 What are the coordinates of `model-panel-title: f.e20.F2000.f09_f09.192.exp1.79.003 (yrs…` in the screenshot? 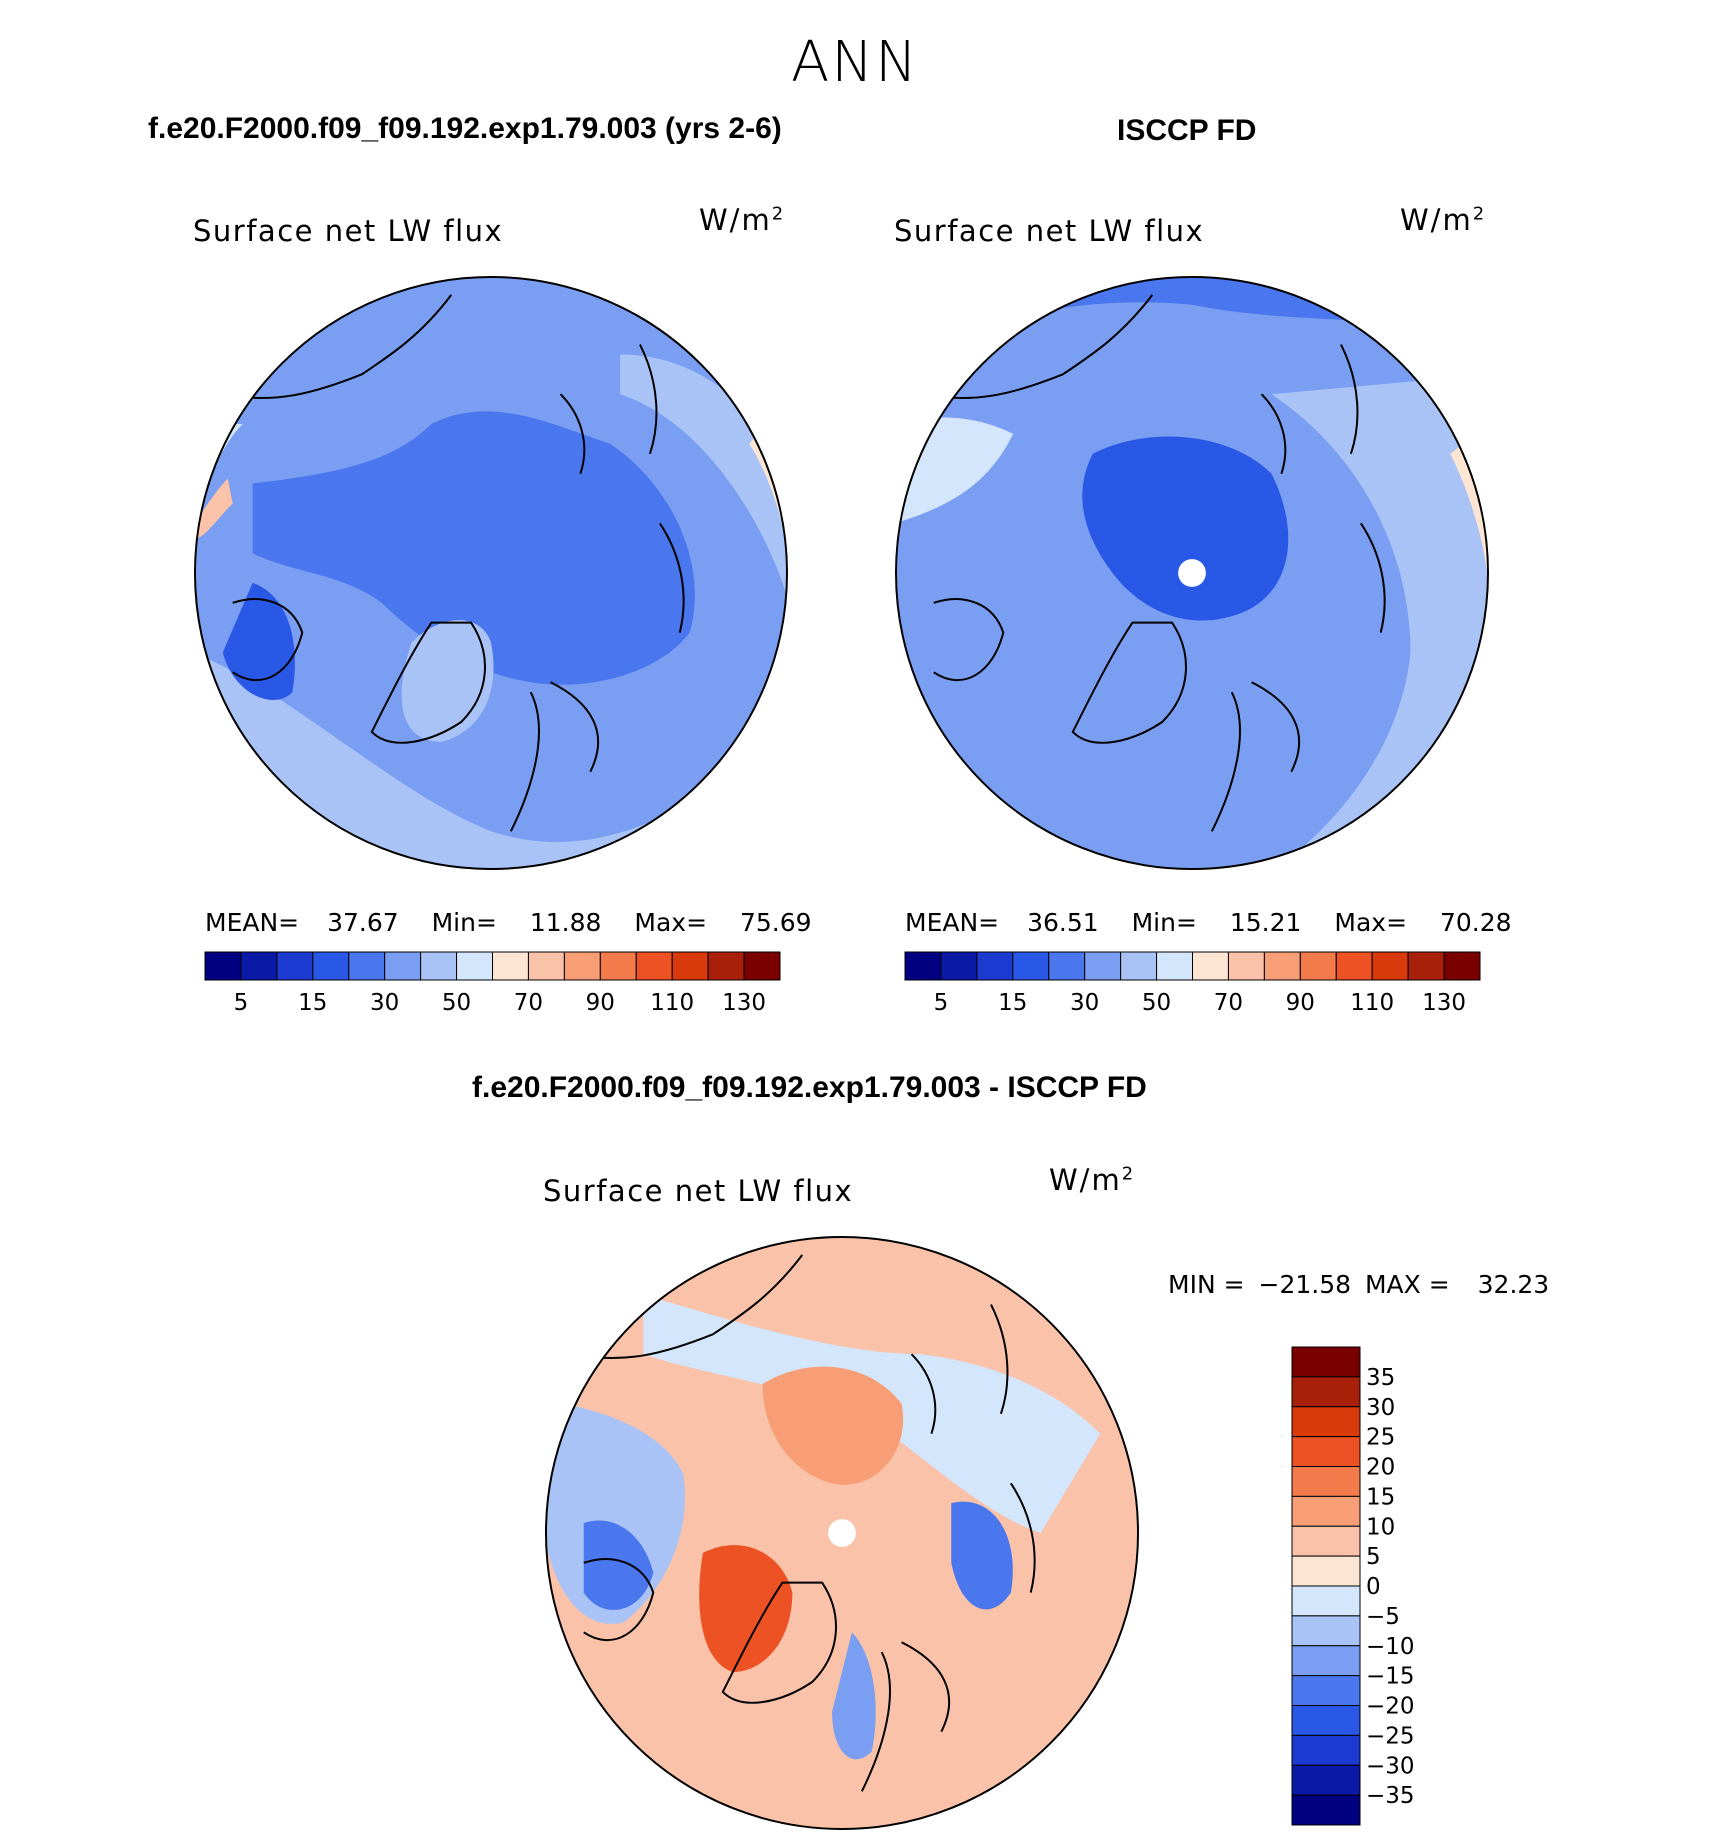 It's located at (465, 128).